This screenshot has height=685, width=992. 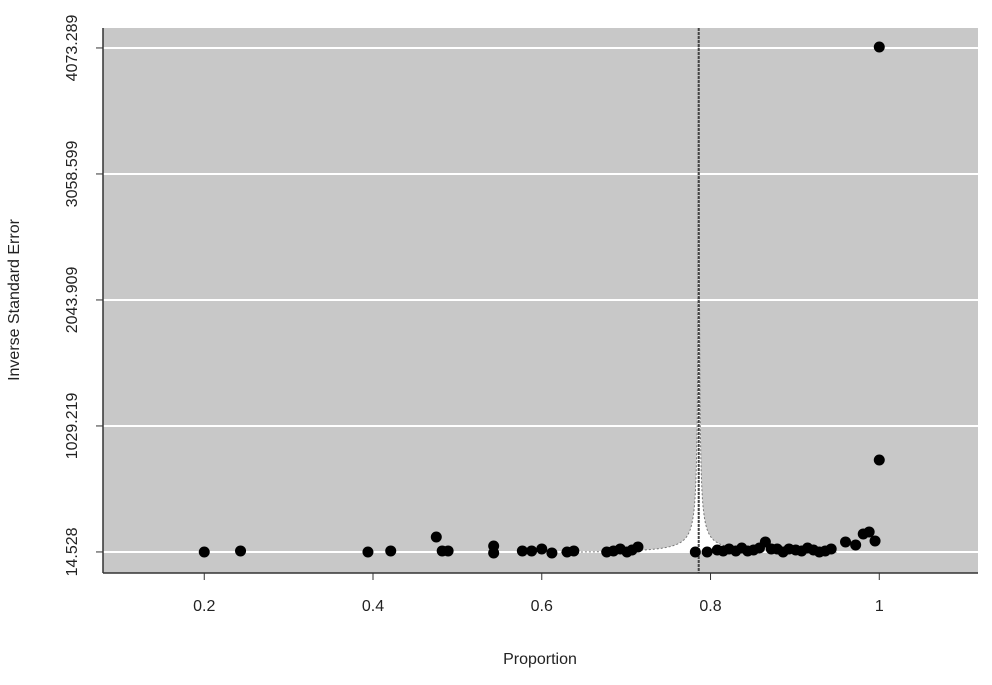 What do you see at coordinates (14, 299) in the screenshot?
I see `y-axis-title: Inverse Standard Error` at bounding box center [14, 299].